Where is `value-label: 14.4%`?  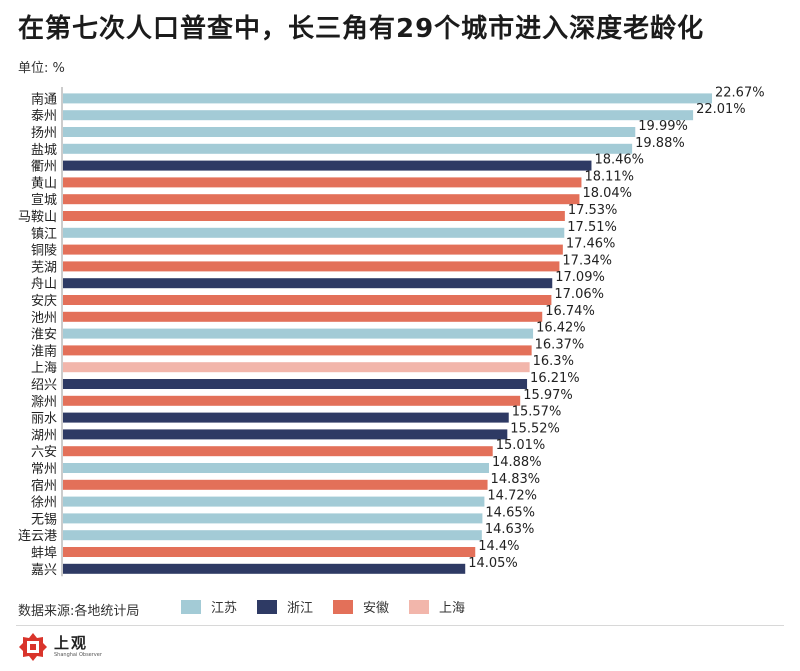
value-label: 14.4% is located at coordinates (498, 546).